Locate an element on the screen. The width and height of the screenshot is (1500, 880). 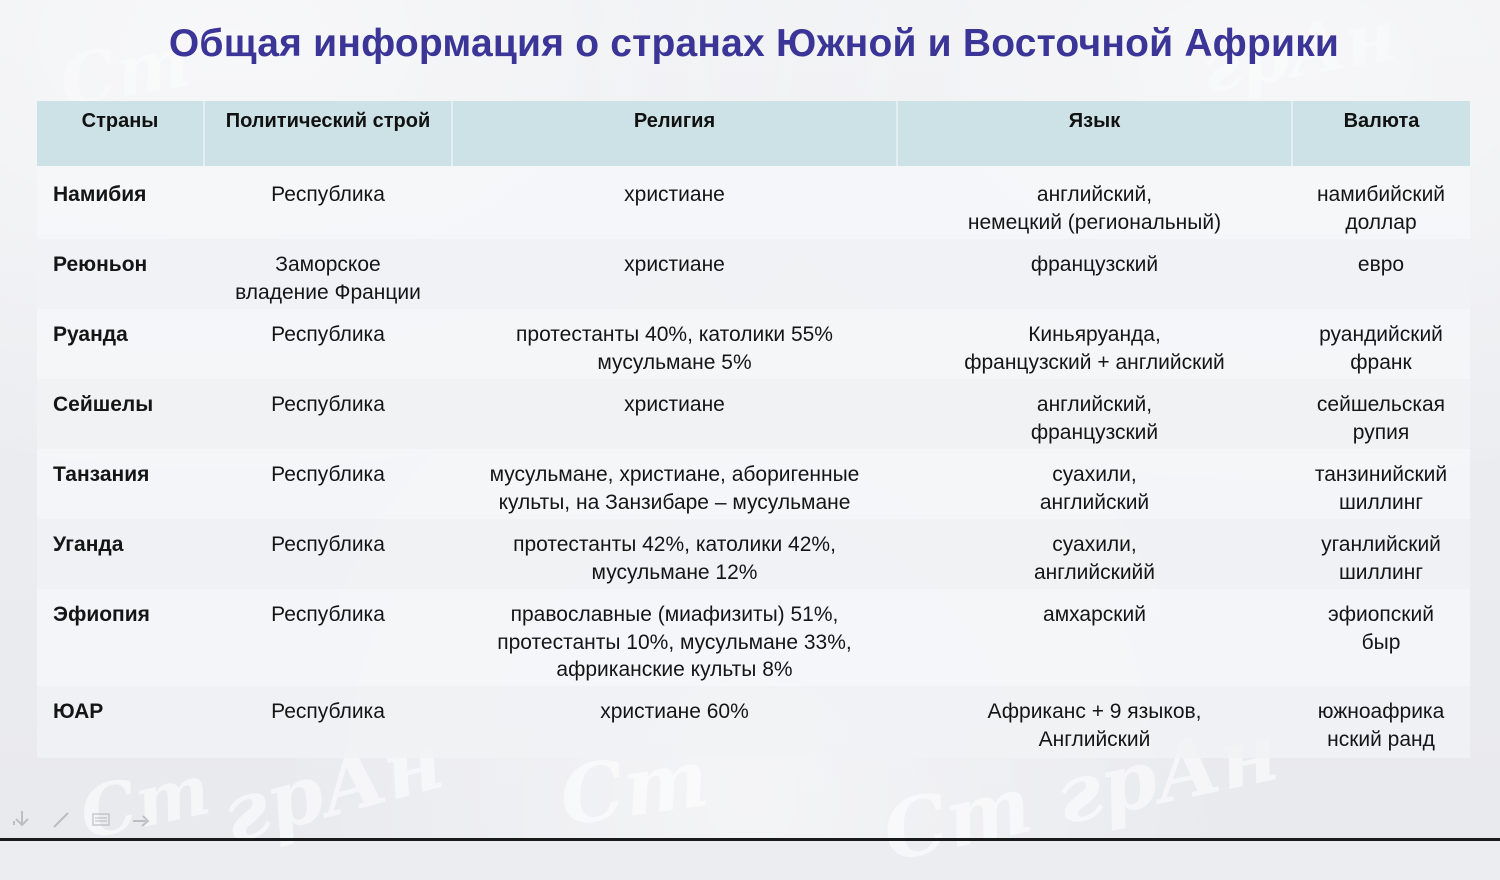
cell-text: Киньяруанда, is located at coordinates (1094, 334).